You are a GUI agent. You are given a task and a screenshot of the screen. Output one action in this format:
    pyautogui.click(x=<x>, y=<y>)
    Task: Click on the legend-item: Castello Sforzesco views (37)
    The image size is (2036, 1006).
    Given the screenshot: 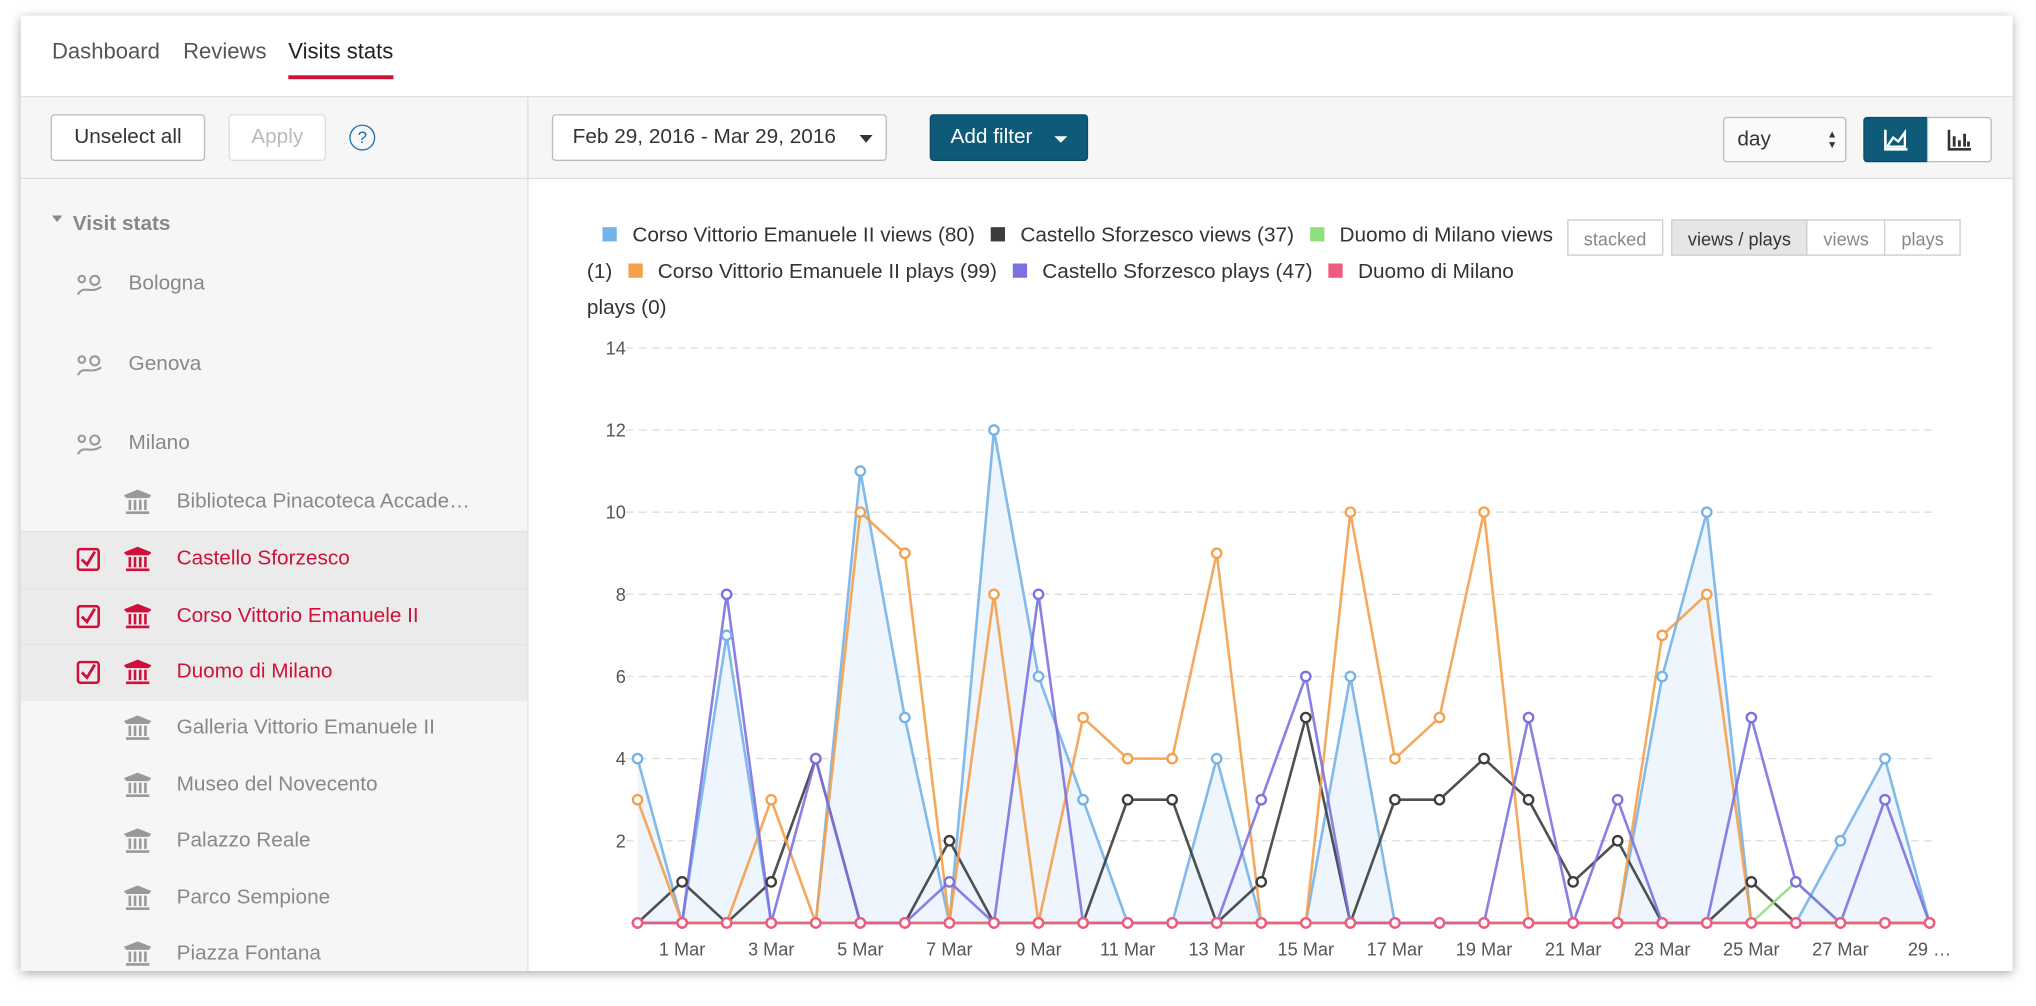 What is the action you would take?
    pyautogui.click(x=1134, y=236)
    